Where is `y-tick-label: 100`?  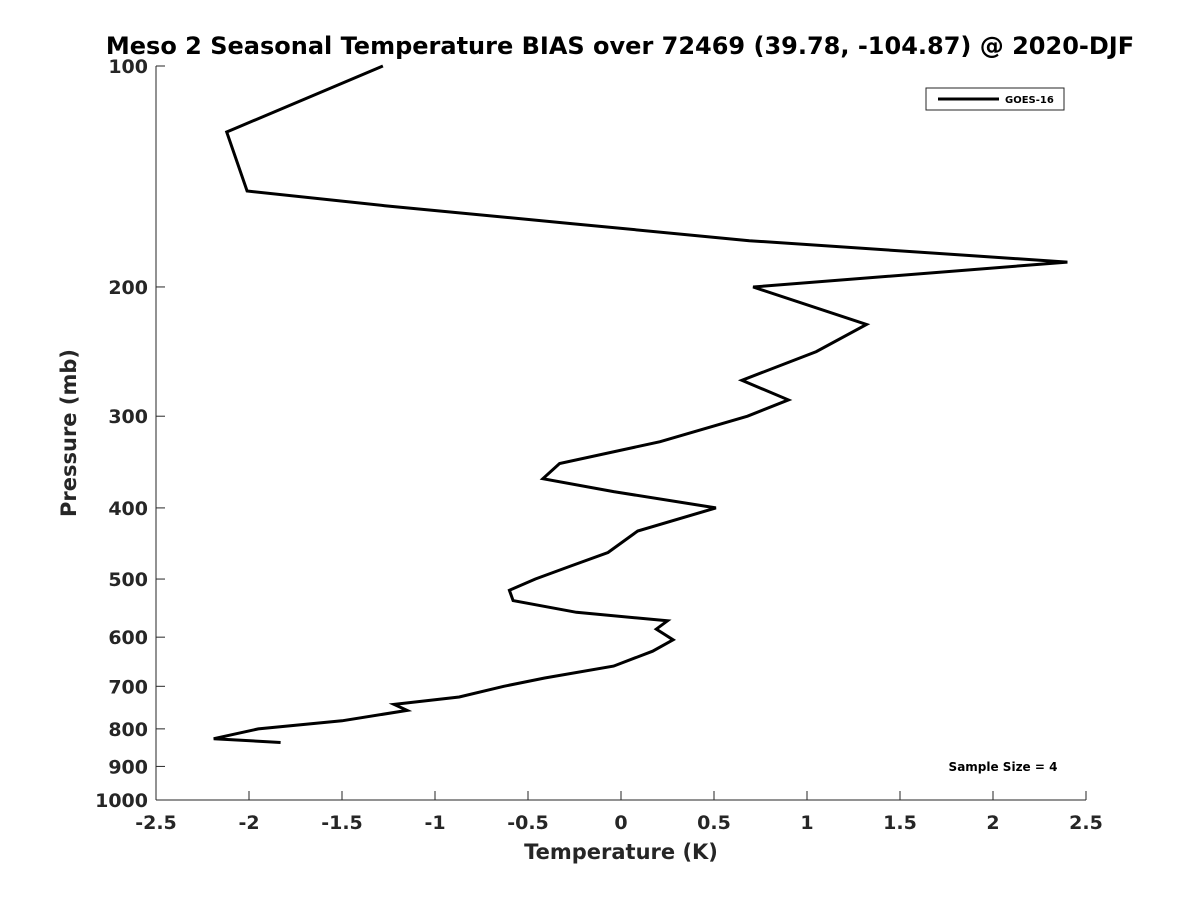 y-tick-label: 100 is located at coordinates (128, 67).